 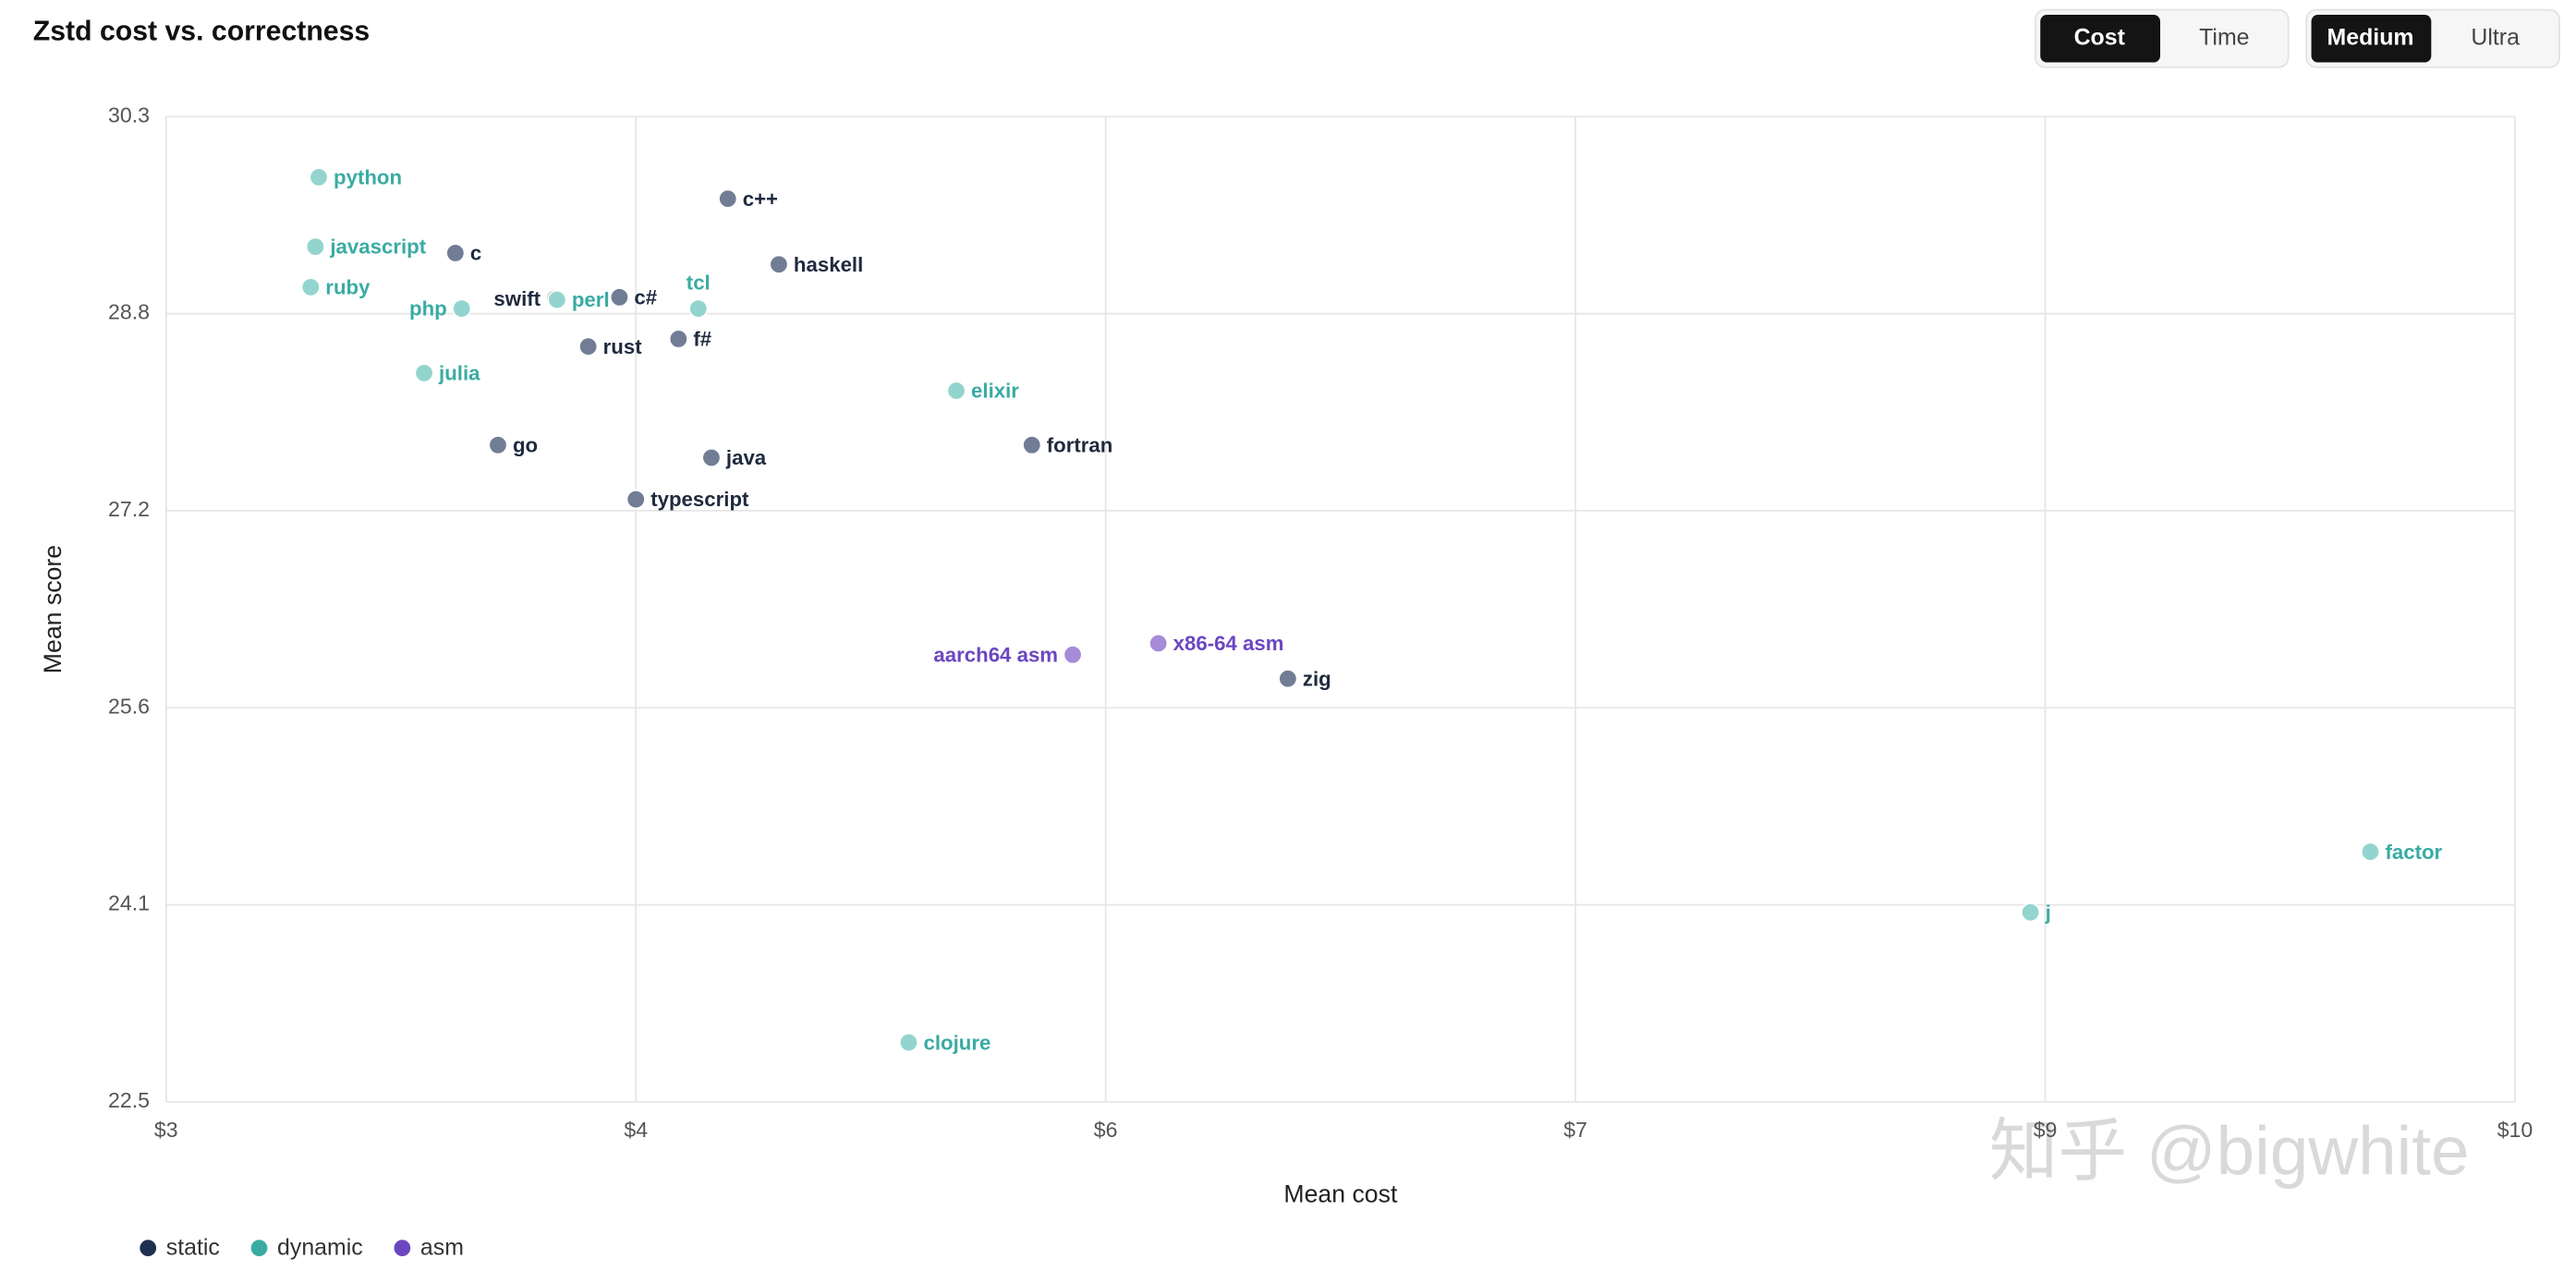 I want to click on legend-label: static, so click(x=193, y=1248).